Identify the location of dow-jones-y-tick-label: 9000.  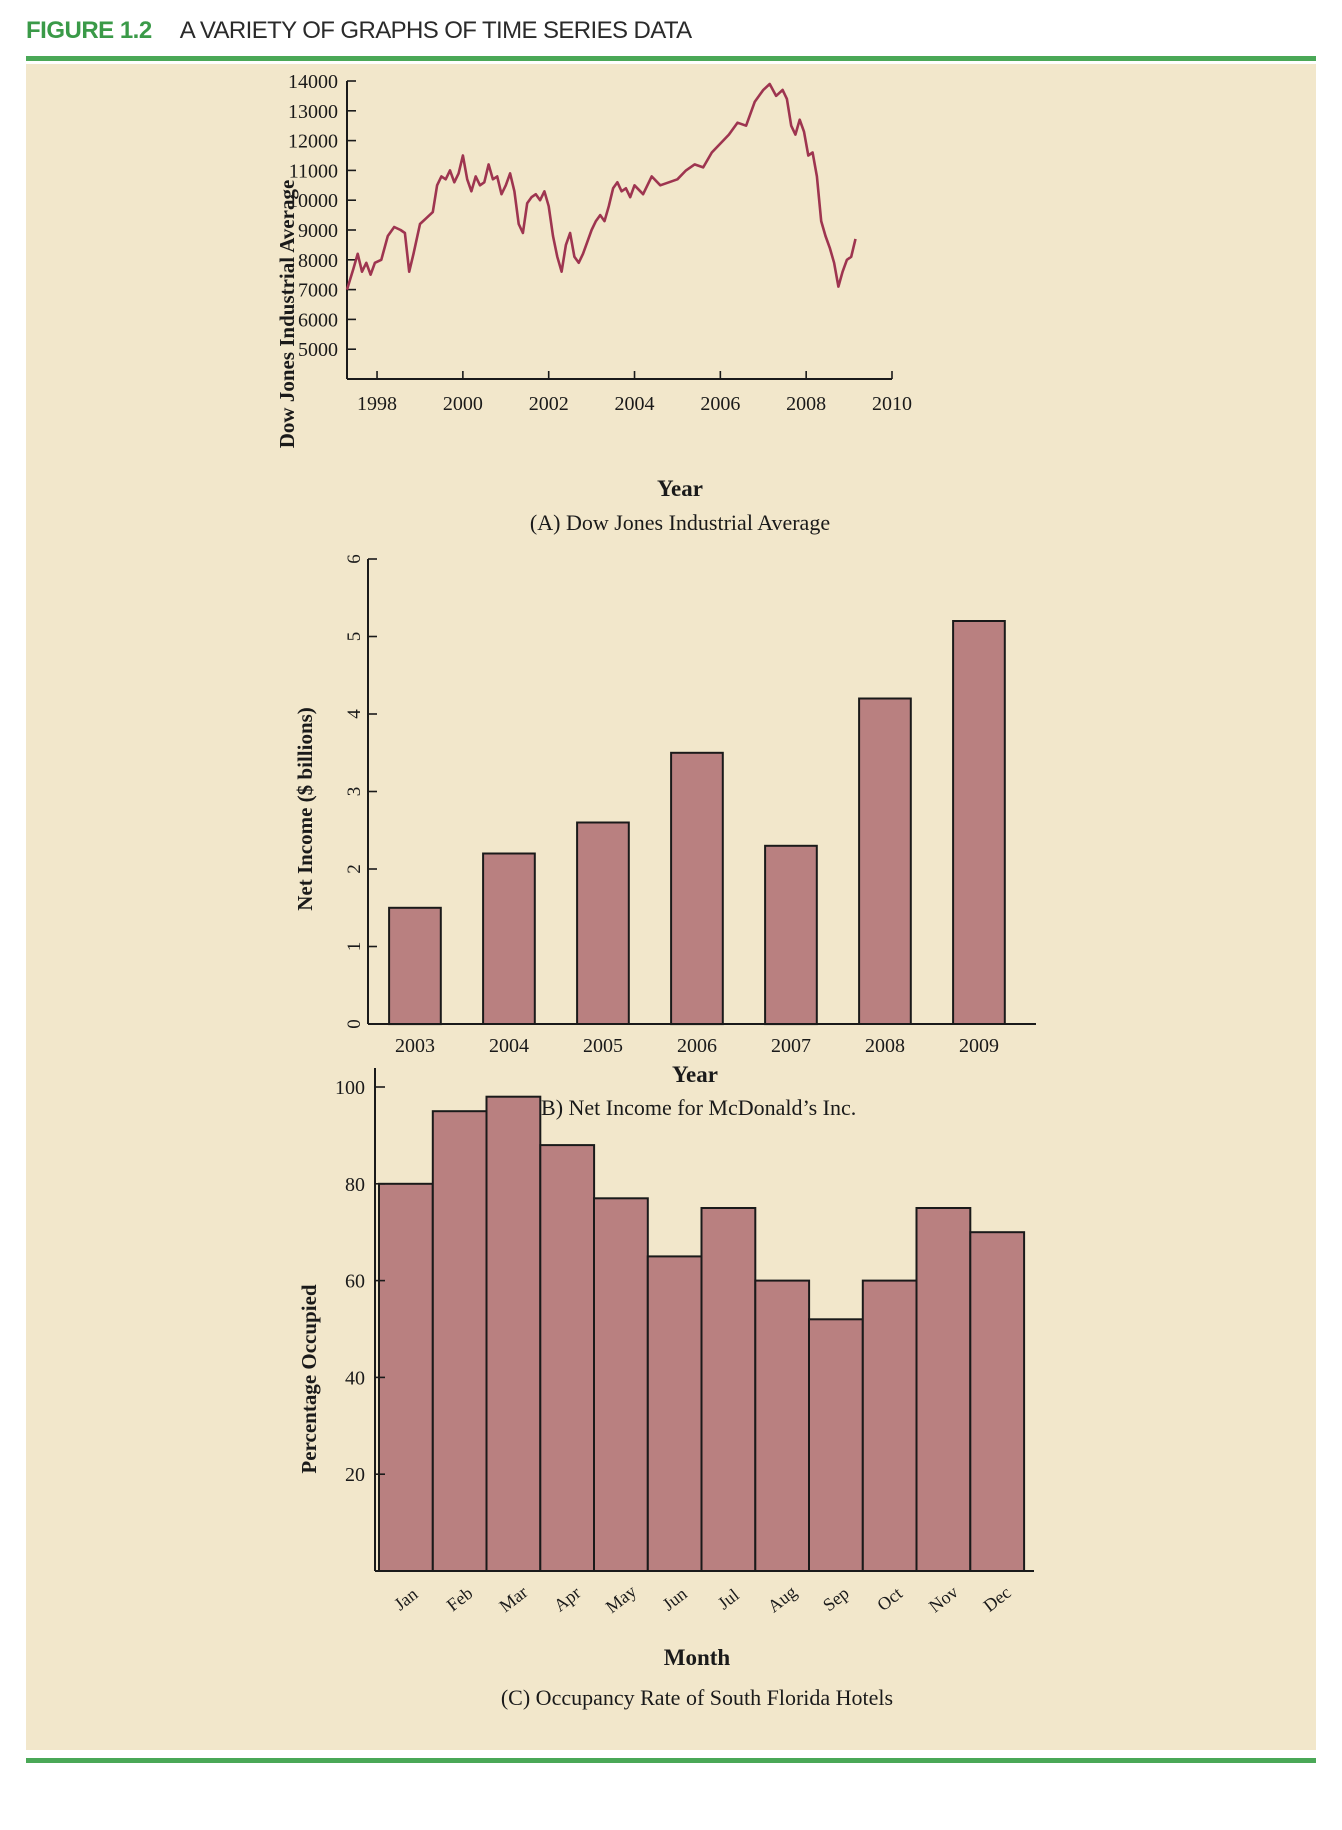
(318, 231).